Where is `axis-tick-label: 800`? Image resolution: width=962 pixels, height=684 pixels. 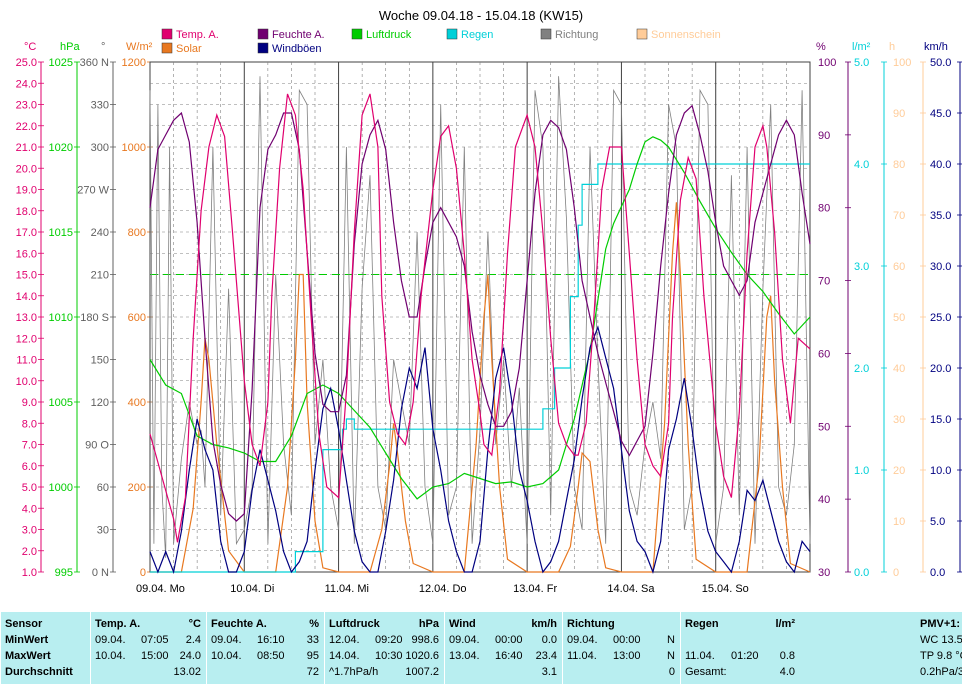 axis-tick-label: 800 is located at coordinates (137, 233).